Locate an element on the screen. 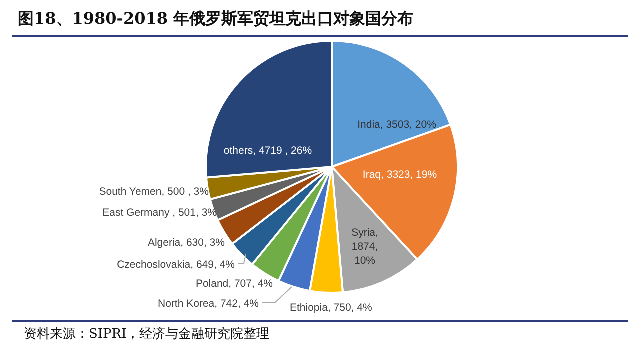 Image resolution: width=639 pixels, height=348 pixels. slice-label: others, 4719 , 26% is located at coordinates (268, 151).